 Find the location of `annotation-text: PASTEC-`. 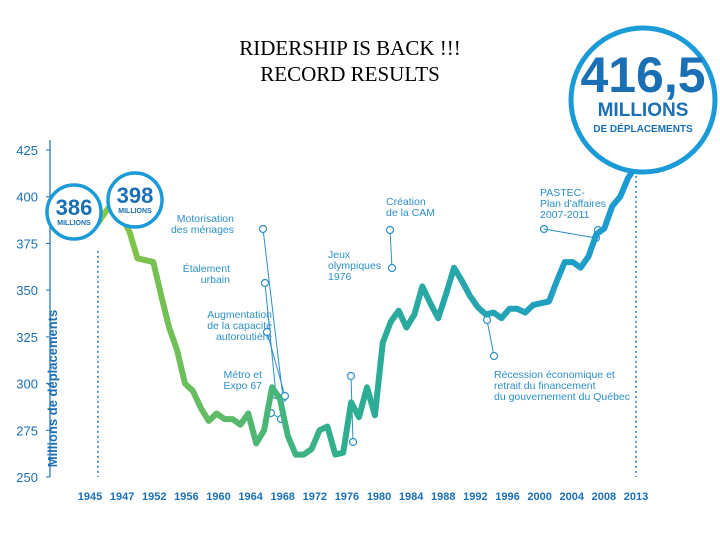

annotation-text: PASTEC- is located at coordinates (562, 193).